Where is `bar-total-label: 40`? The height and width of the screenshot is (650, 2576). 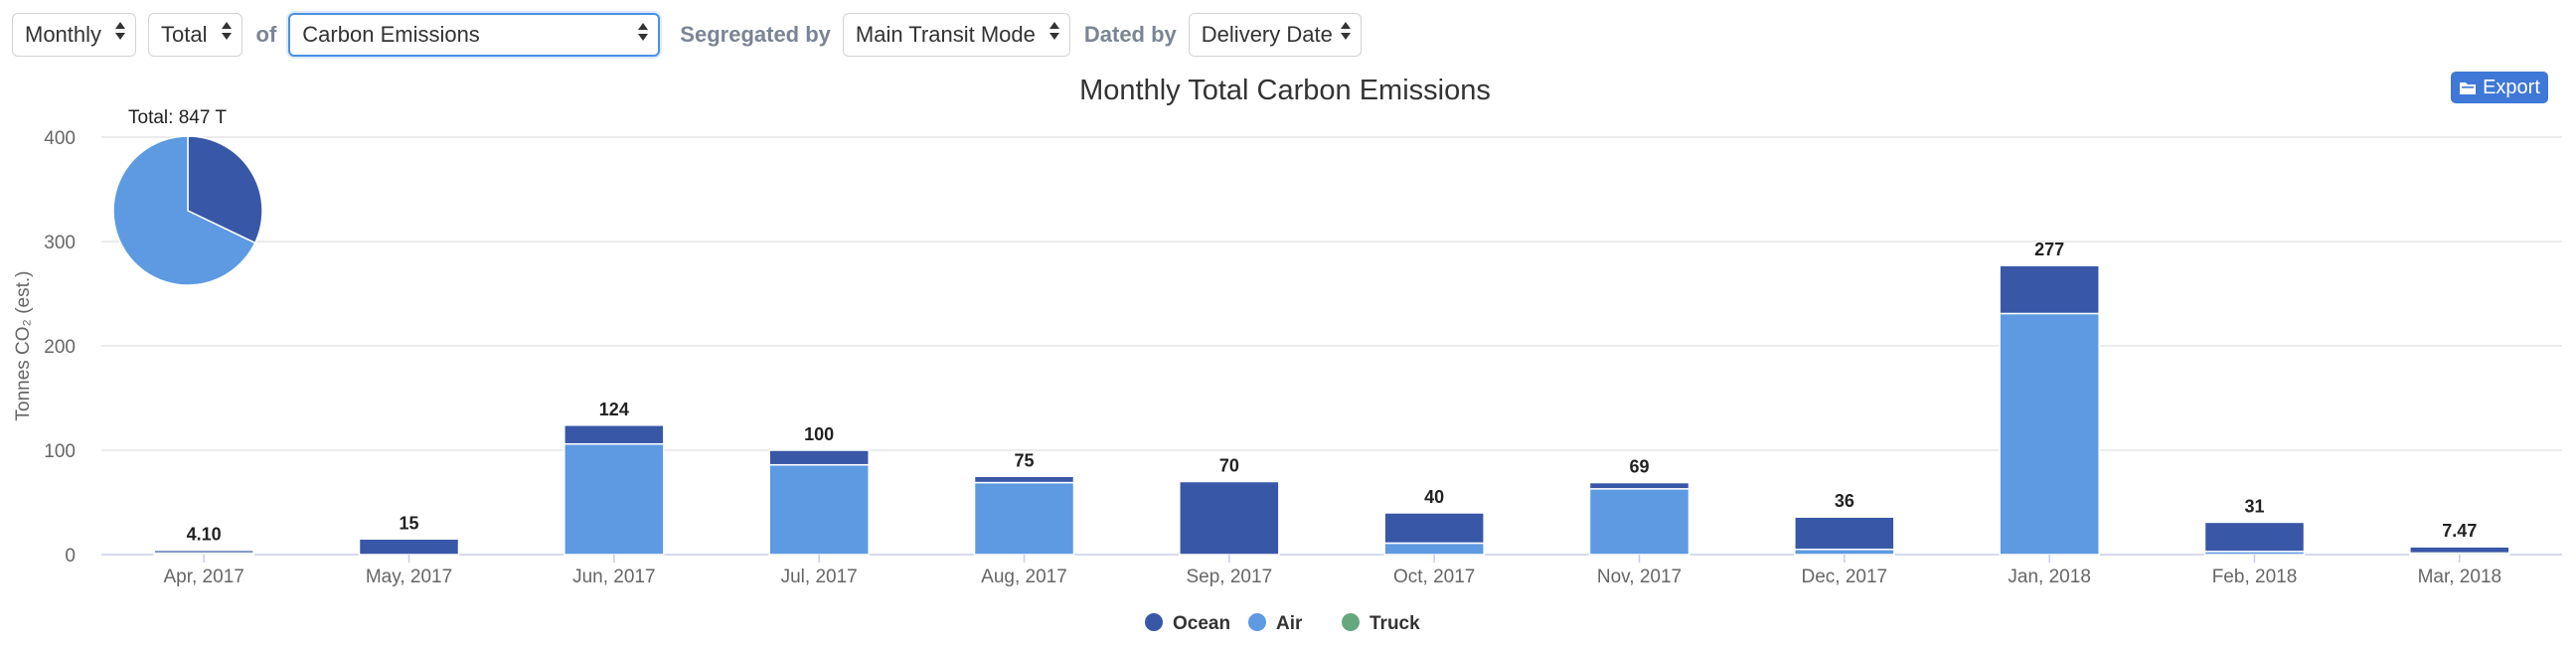
bar-total-label: 40 is located at coordinates (1434, 497).